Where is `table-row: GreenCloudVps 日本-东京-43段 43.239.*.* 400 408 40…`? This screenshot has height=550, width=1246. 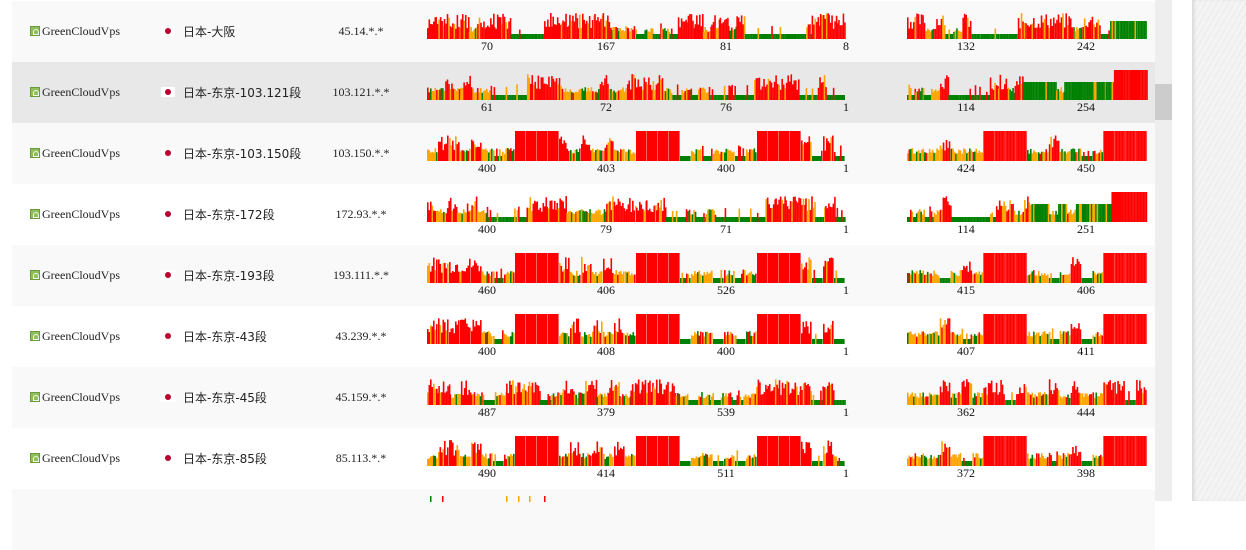
table-row: GreenCloudVps 日本-东京-43段 43.239.*.* 400 408 40… is located at coordinates (583, 336).